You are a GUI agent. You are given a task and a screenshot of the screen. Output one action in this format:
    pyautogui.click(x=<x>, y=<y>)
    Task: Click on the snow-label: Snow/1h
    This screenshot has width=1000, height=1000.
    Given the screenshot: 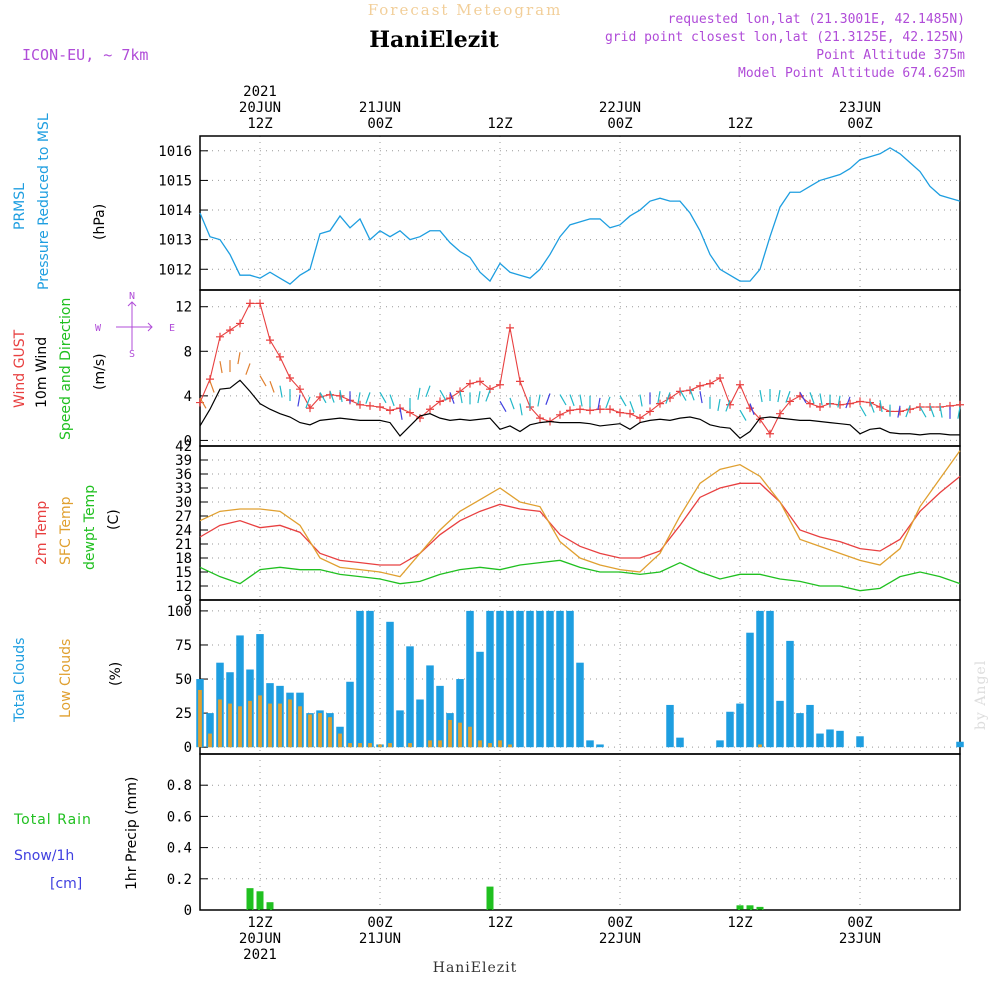 What is the action you would take?
    pyautogui.click(x=44, y=856)
    